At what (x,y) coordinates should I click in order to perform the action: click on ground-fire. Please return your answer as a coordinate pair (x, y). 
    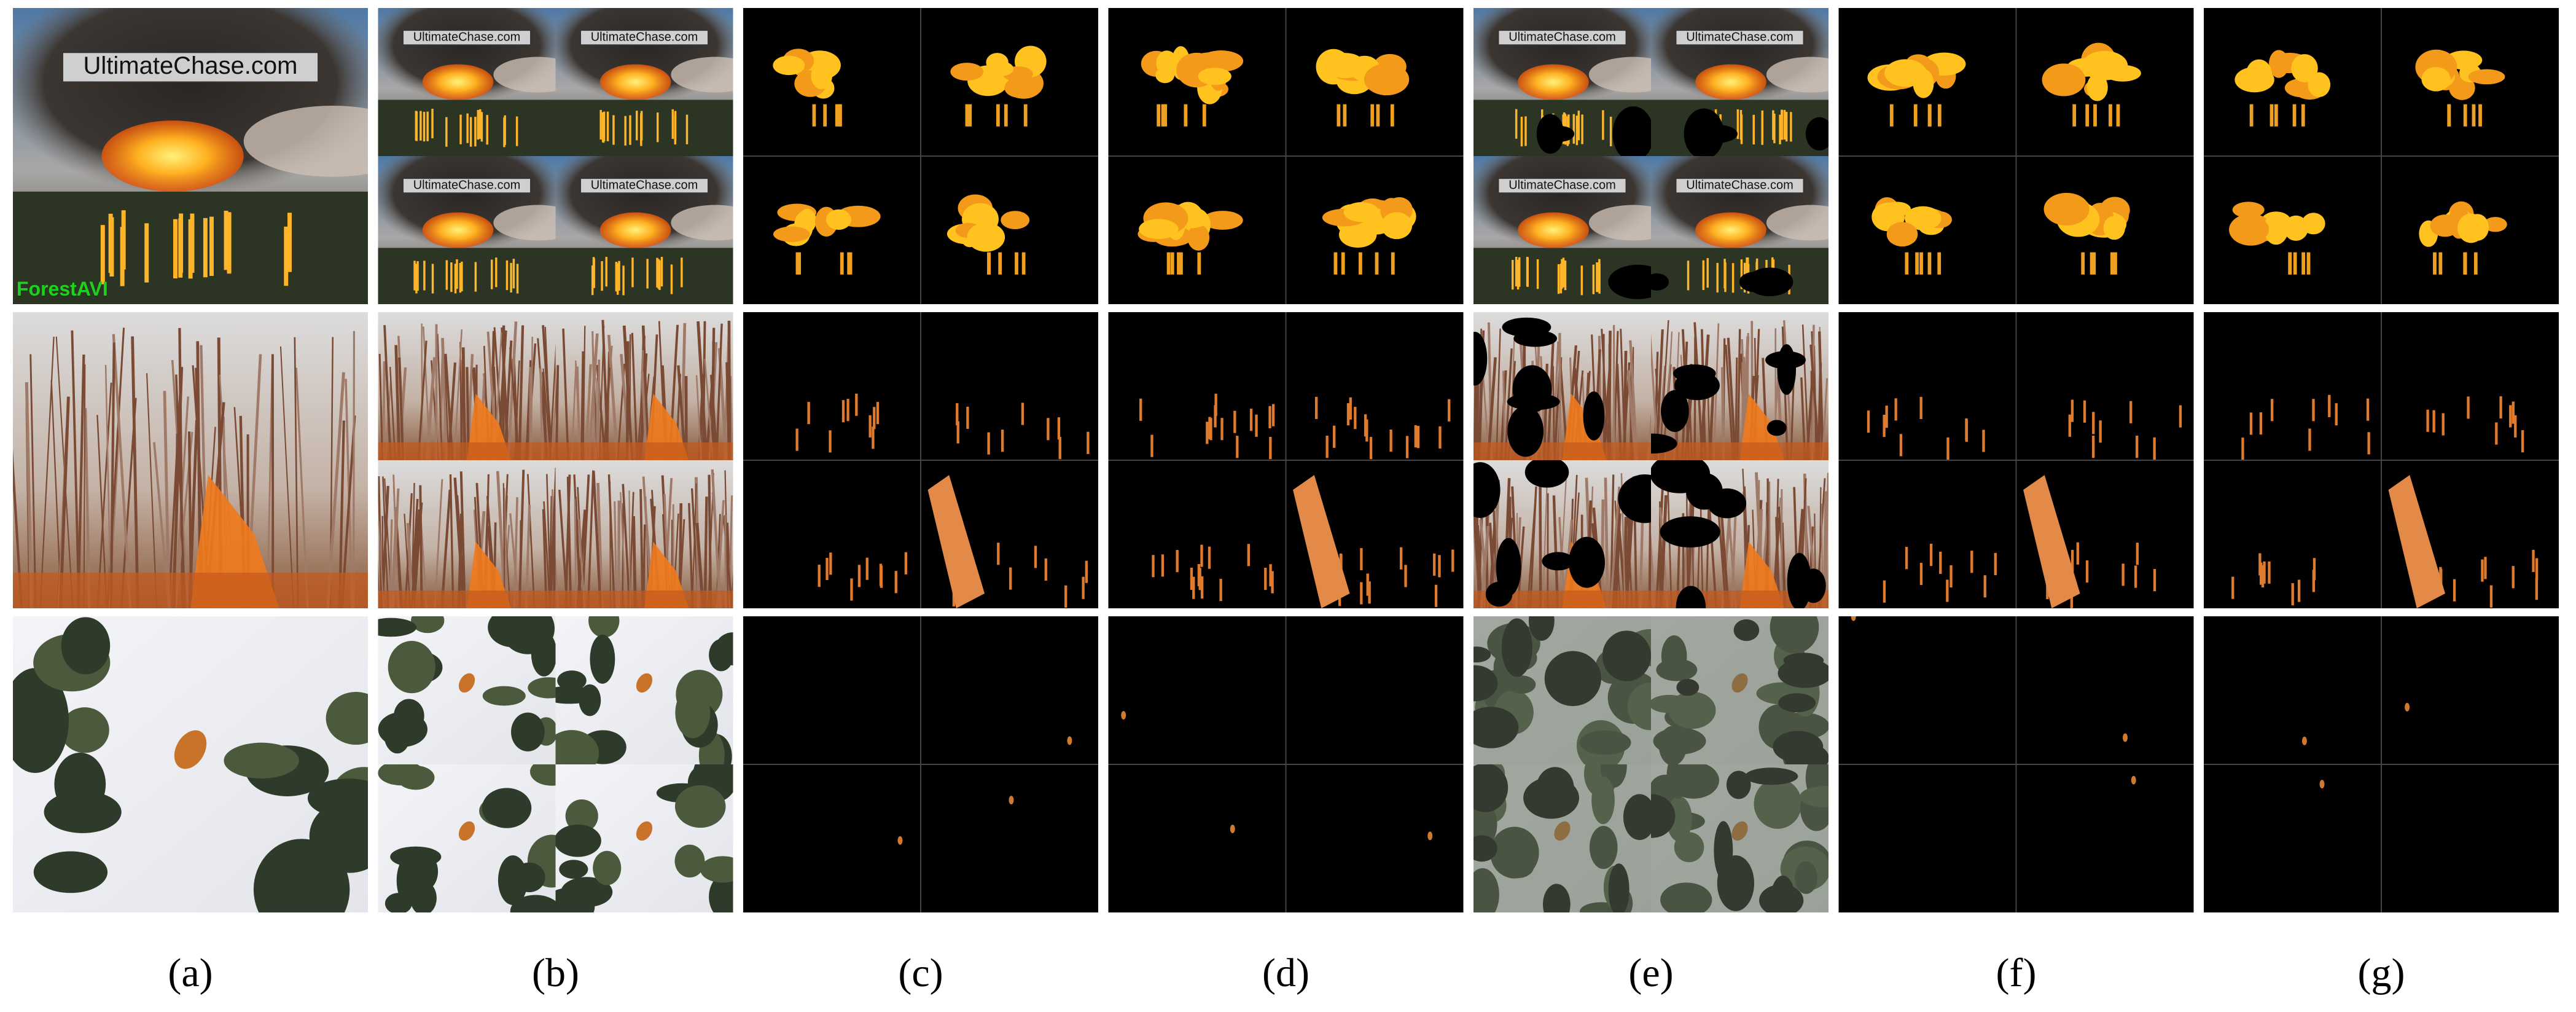
    Looking at the image, I should click on (190, 590).